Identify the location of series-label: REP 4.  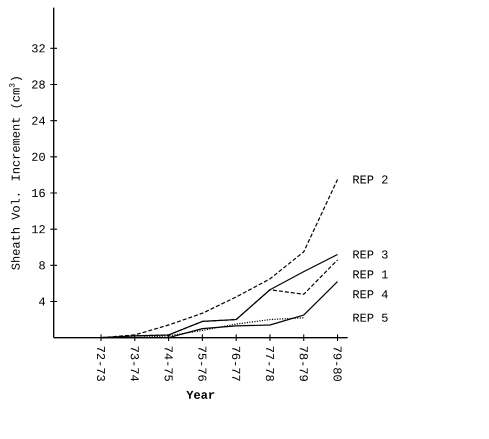
(370, 294).